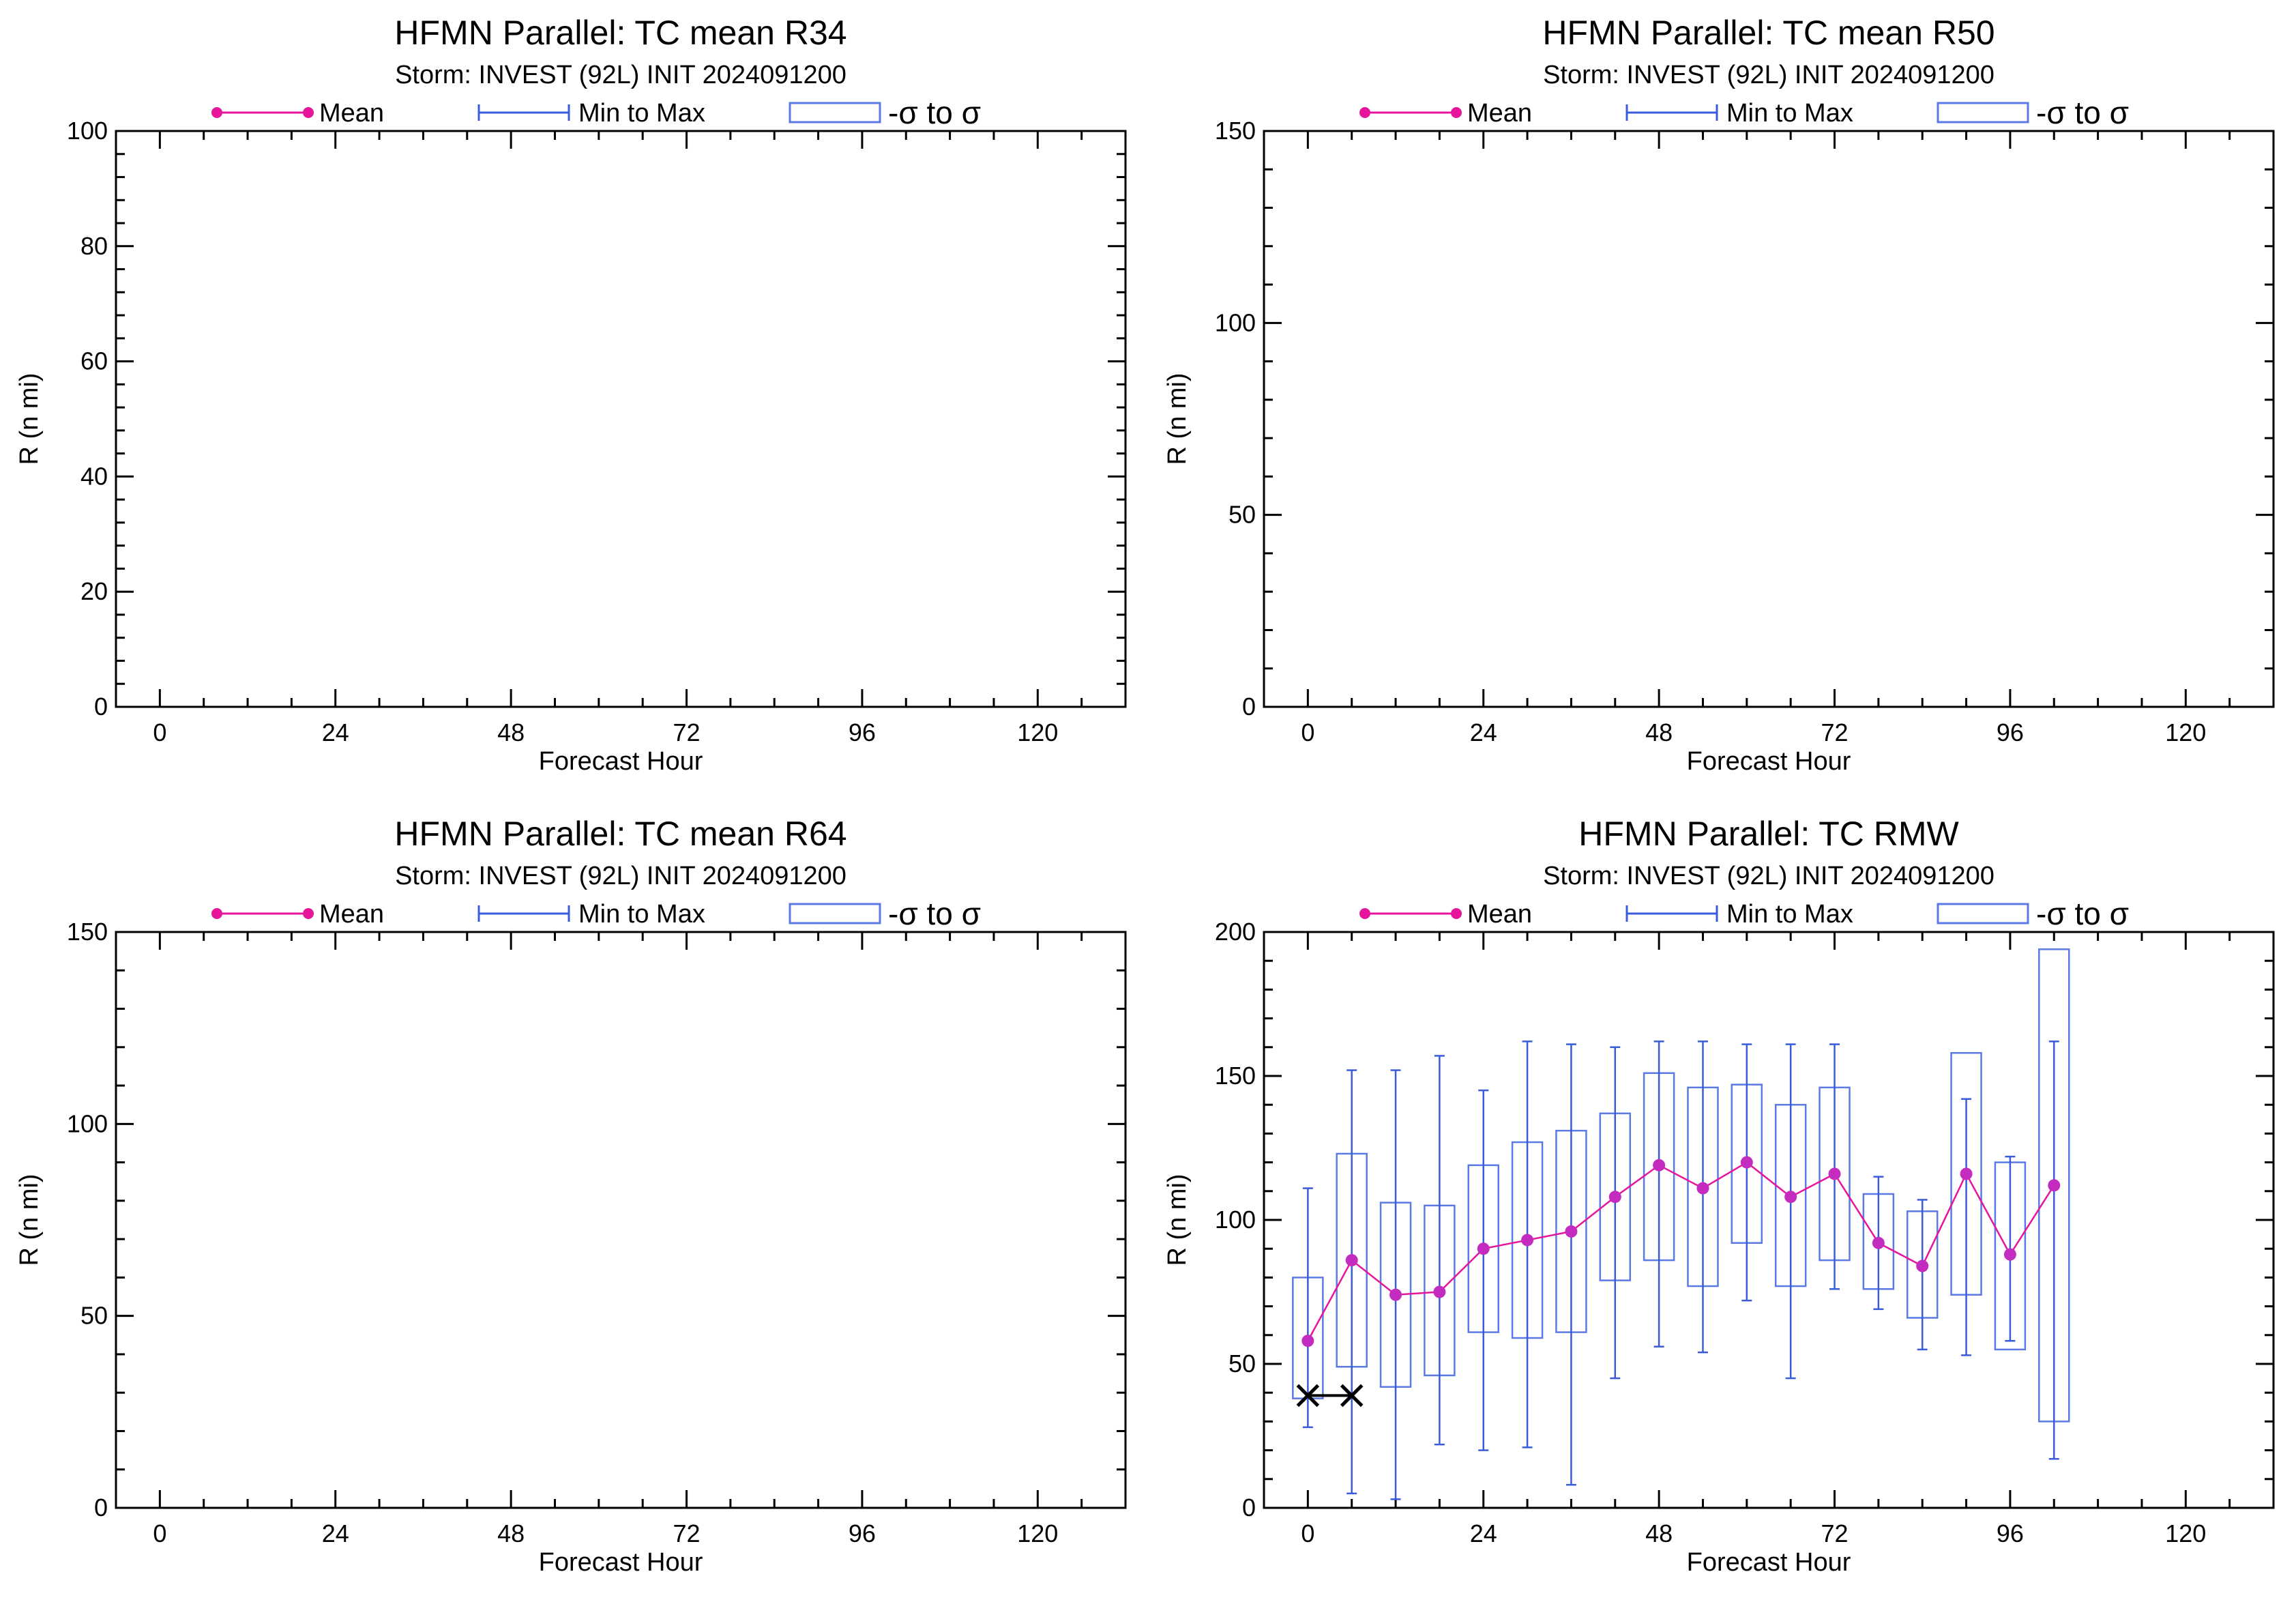  Describe the element at coordinates (1236, 932) in the screenshot. I see `y-tick-label: 200` at that location.